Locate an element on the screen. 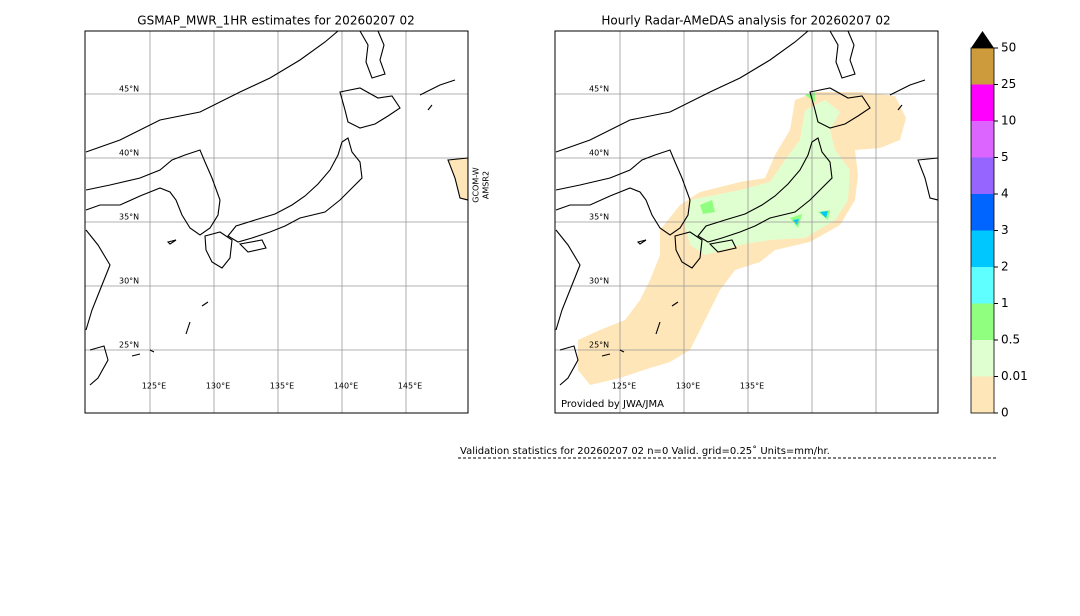 The image size is (1080, 616). colorbar: 0 0.01 0.5 1 2 3 4 5 10 25 50 is located at coordinates (999, 225).